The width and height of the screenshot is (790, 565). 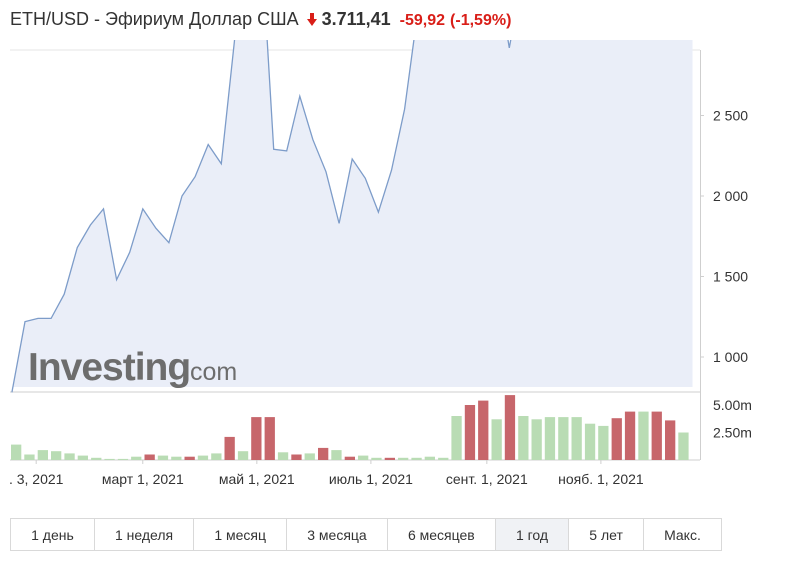 What do you see at coordinates (481, 20) in the screenshot?
I see `price-change-percent: (-1,59%)` at bounding box center [481, 20].